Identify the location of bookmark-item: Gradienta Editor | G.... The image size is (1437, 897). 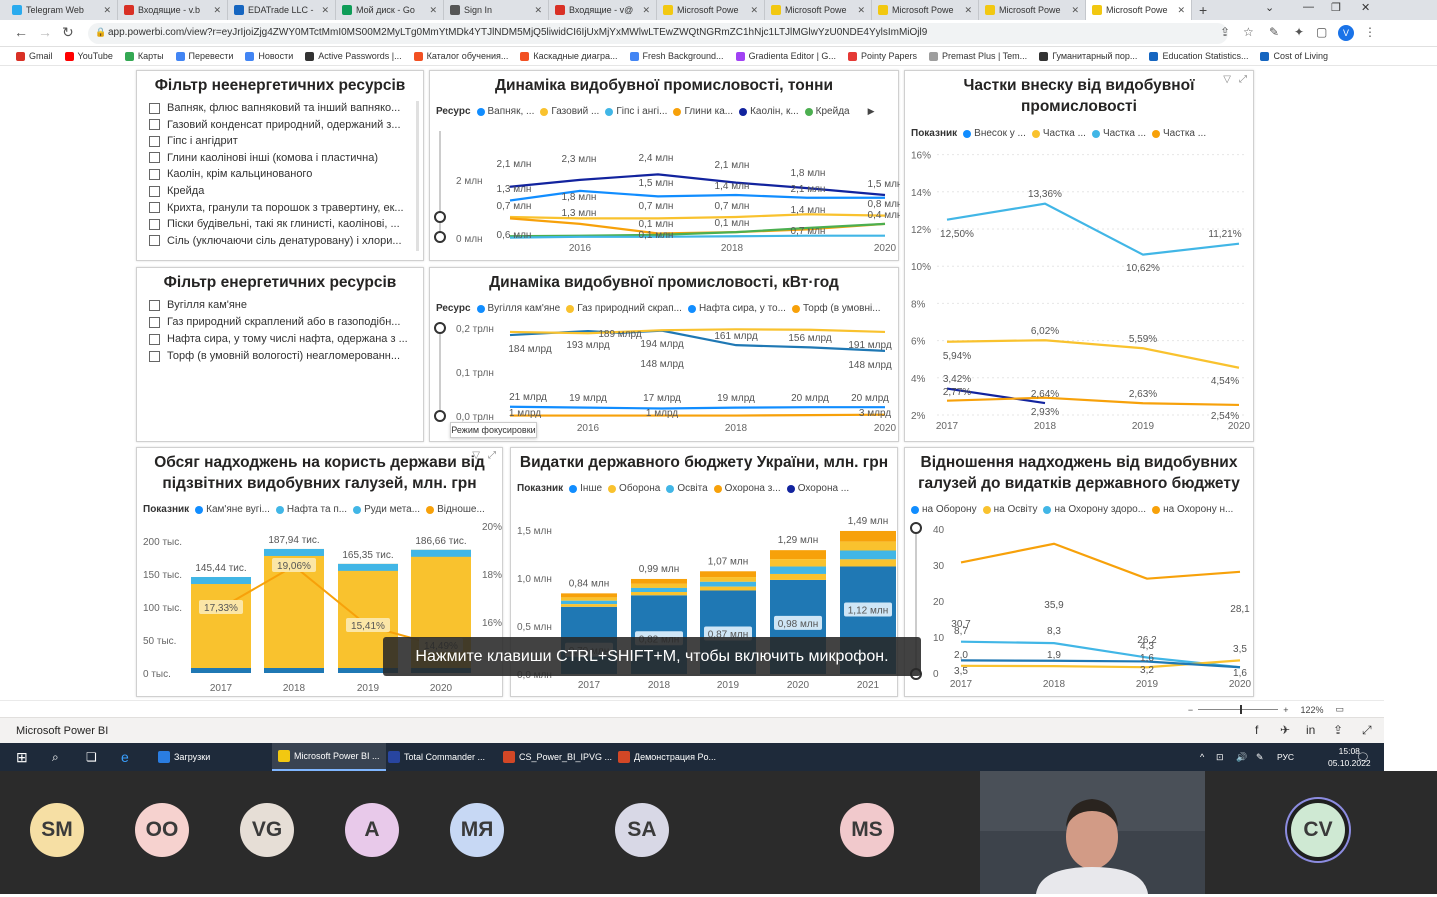
(785, 56).